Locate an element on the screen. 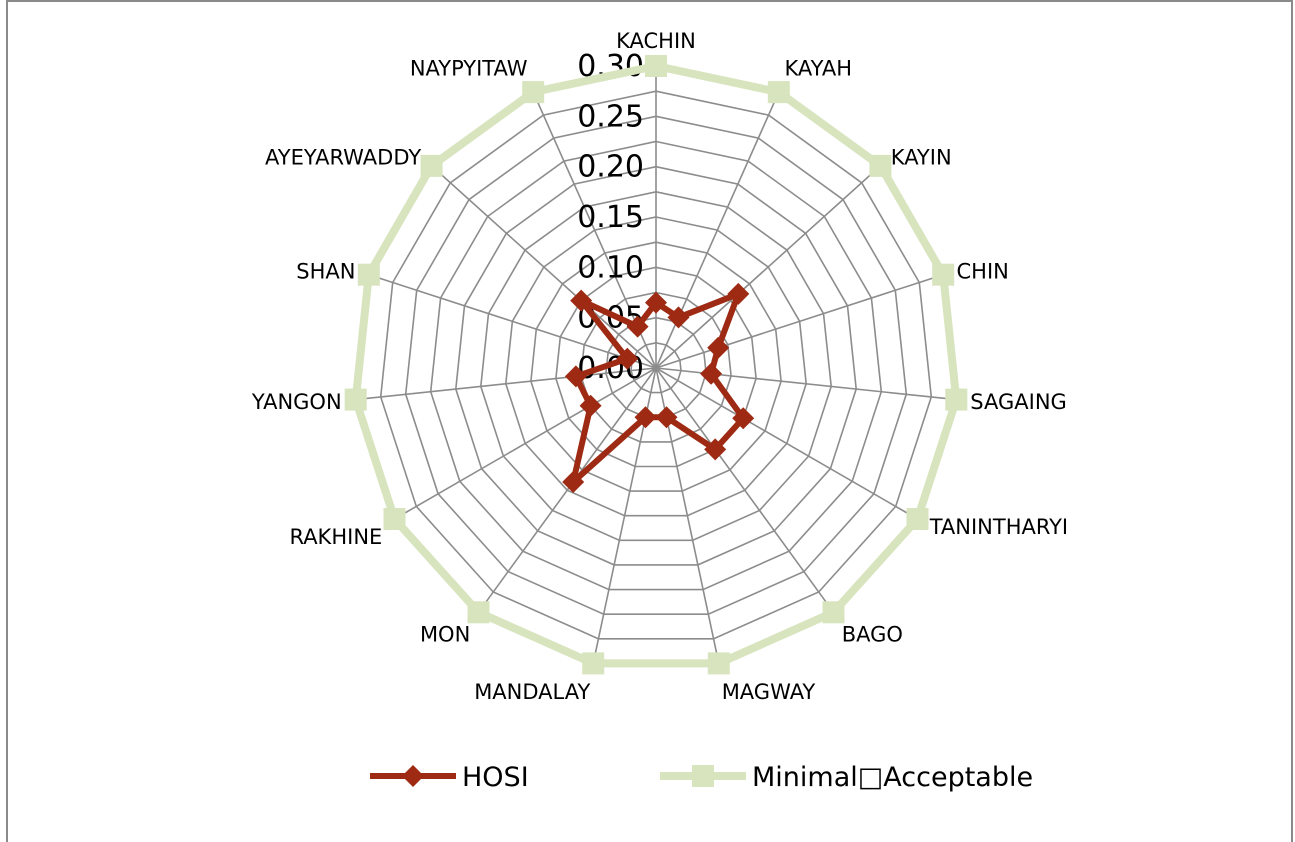  spoke-chin is located at coordinates (799, 321).